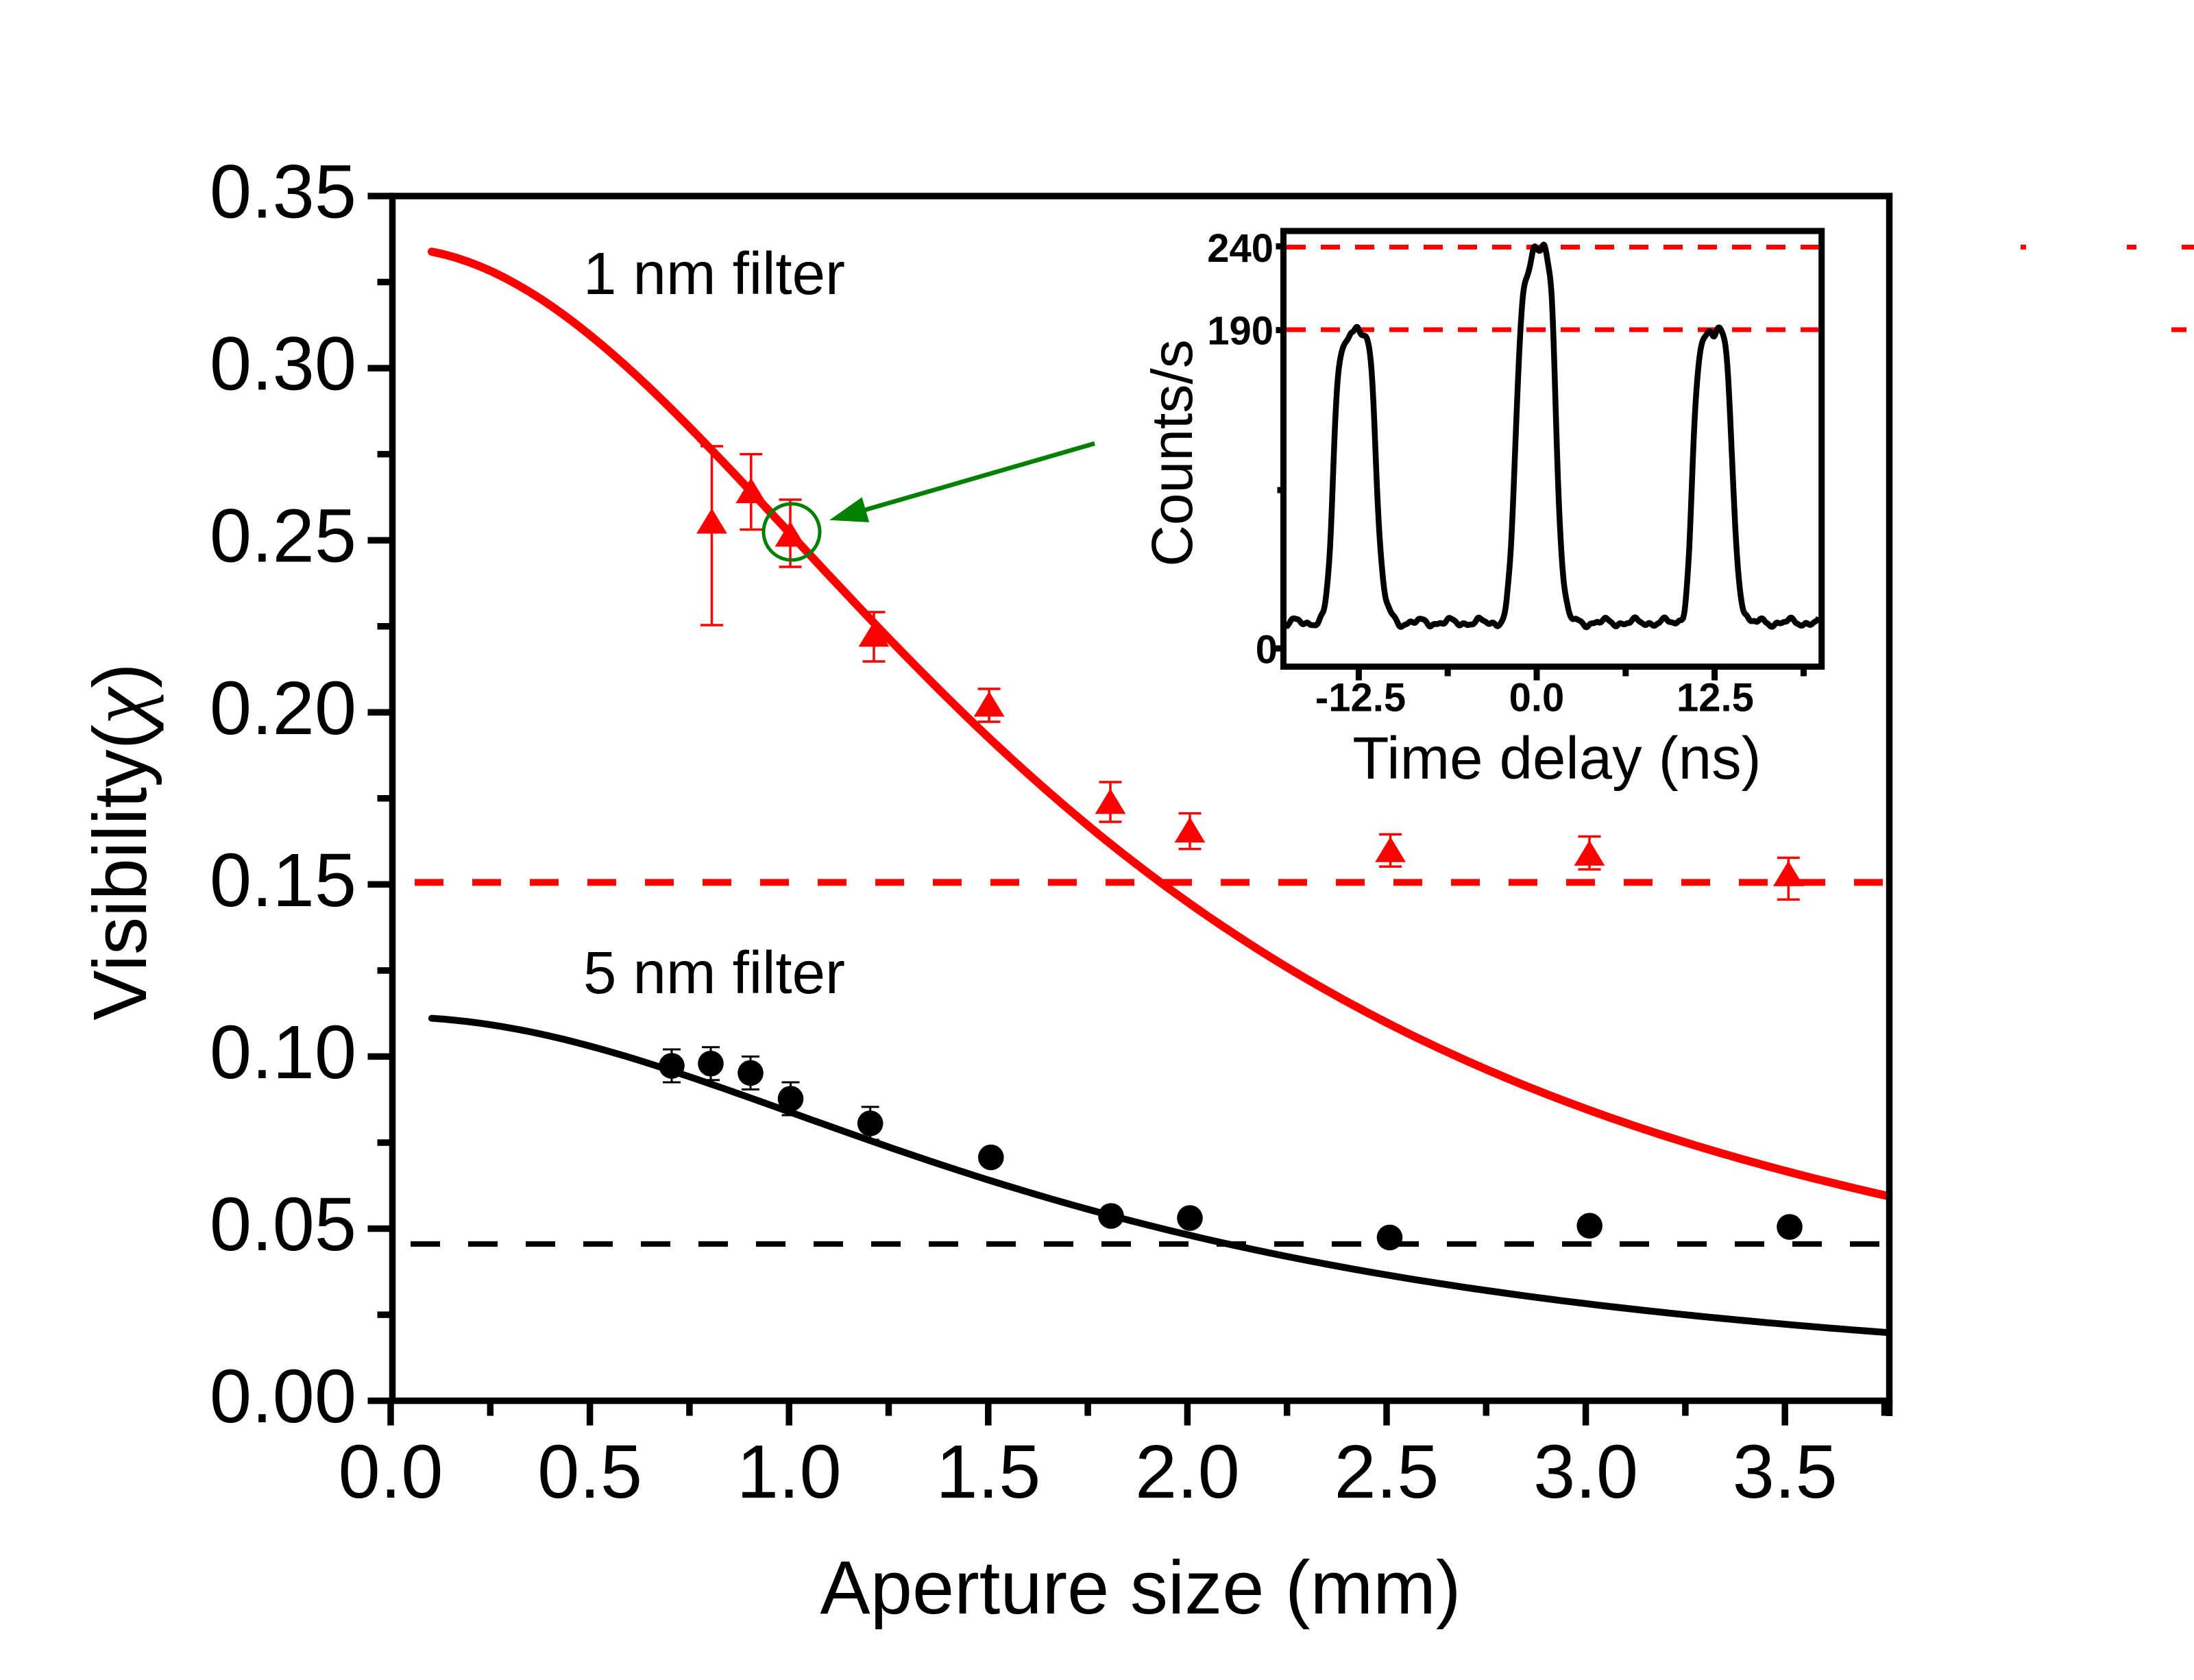 Image resolution: width=2194 pixels, height=1680 pixels. What do you see at coordinates (789, 1472) in the screenshot?
I see `svg-text: 1.0` at bounding box center [789, 1472].